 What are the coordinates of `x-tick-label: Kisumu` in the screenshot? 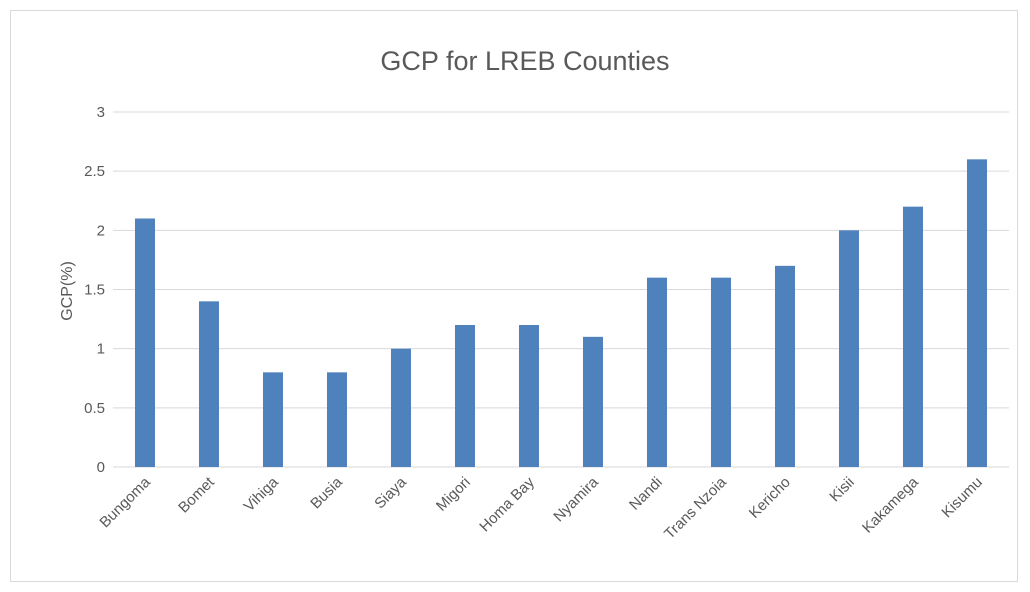 It's located at (961, 497).